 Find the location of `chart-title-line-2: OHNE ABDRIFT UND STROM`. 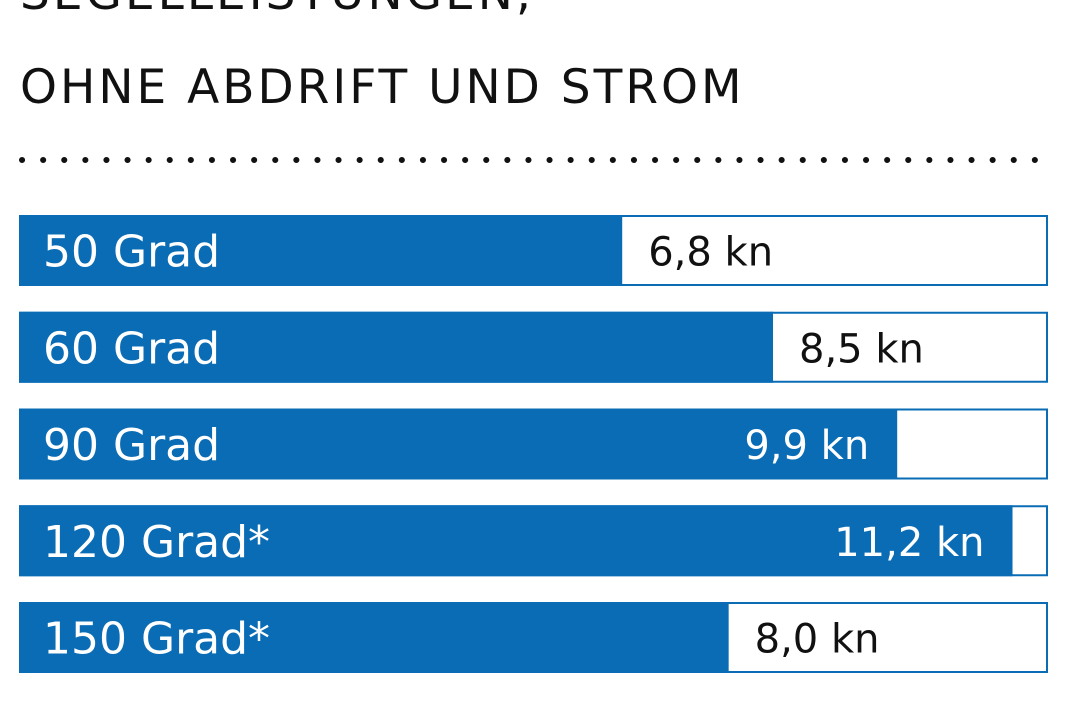

chart-title-line-2: OHNE ABDRIFT UND STROM is located at coordinates (382, 87).